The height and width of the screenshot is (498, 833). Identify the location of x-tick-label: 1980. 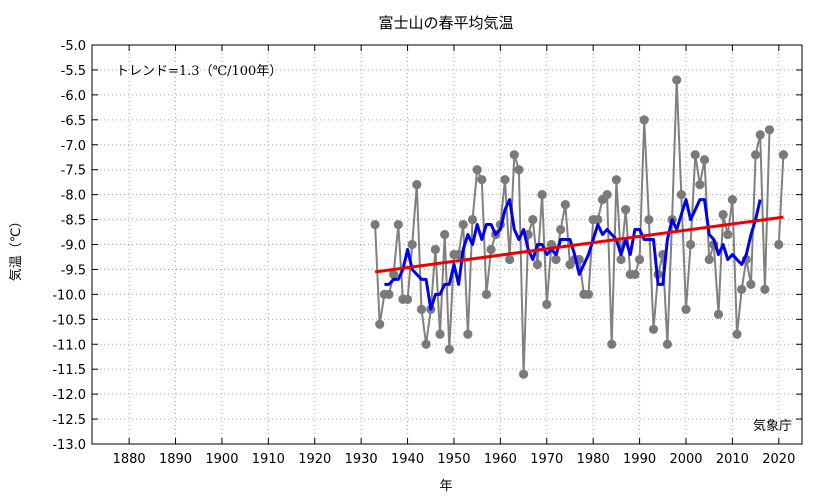
(593, 459).